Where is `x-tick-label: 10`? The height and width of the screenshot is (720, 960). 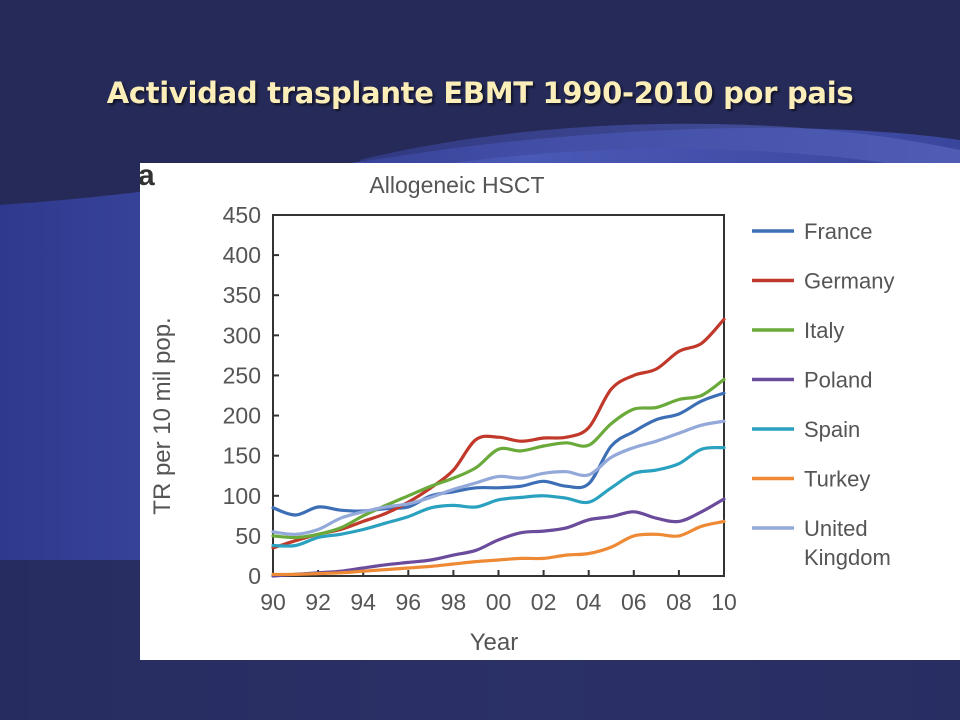
x-tick-label: 10 is located at coordinates (724, 602).